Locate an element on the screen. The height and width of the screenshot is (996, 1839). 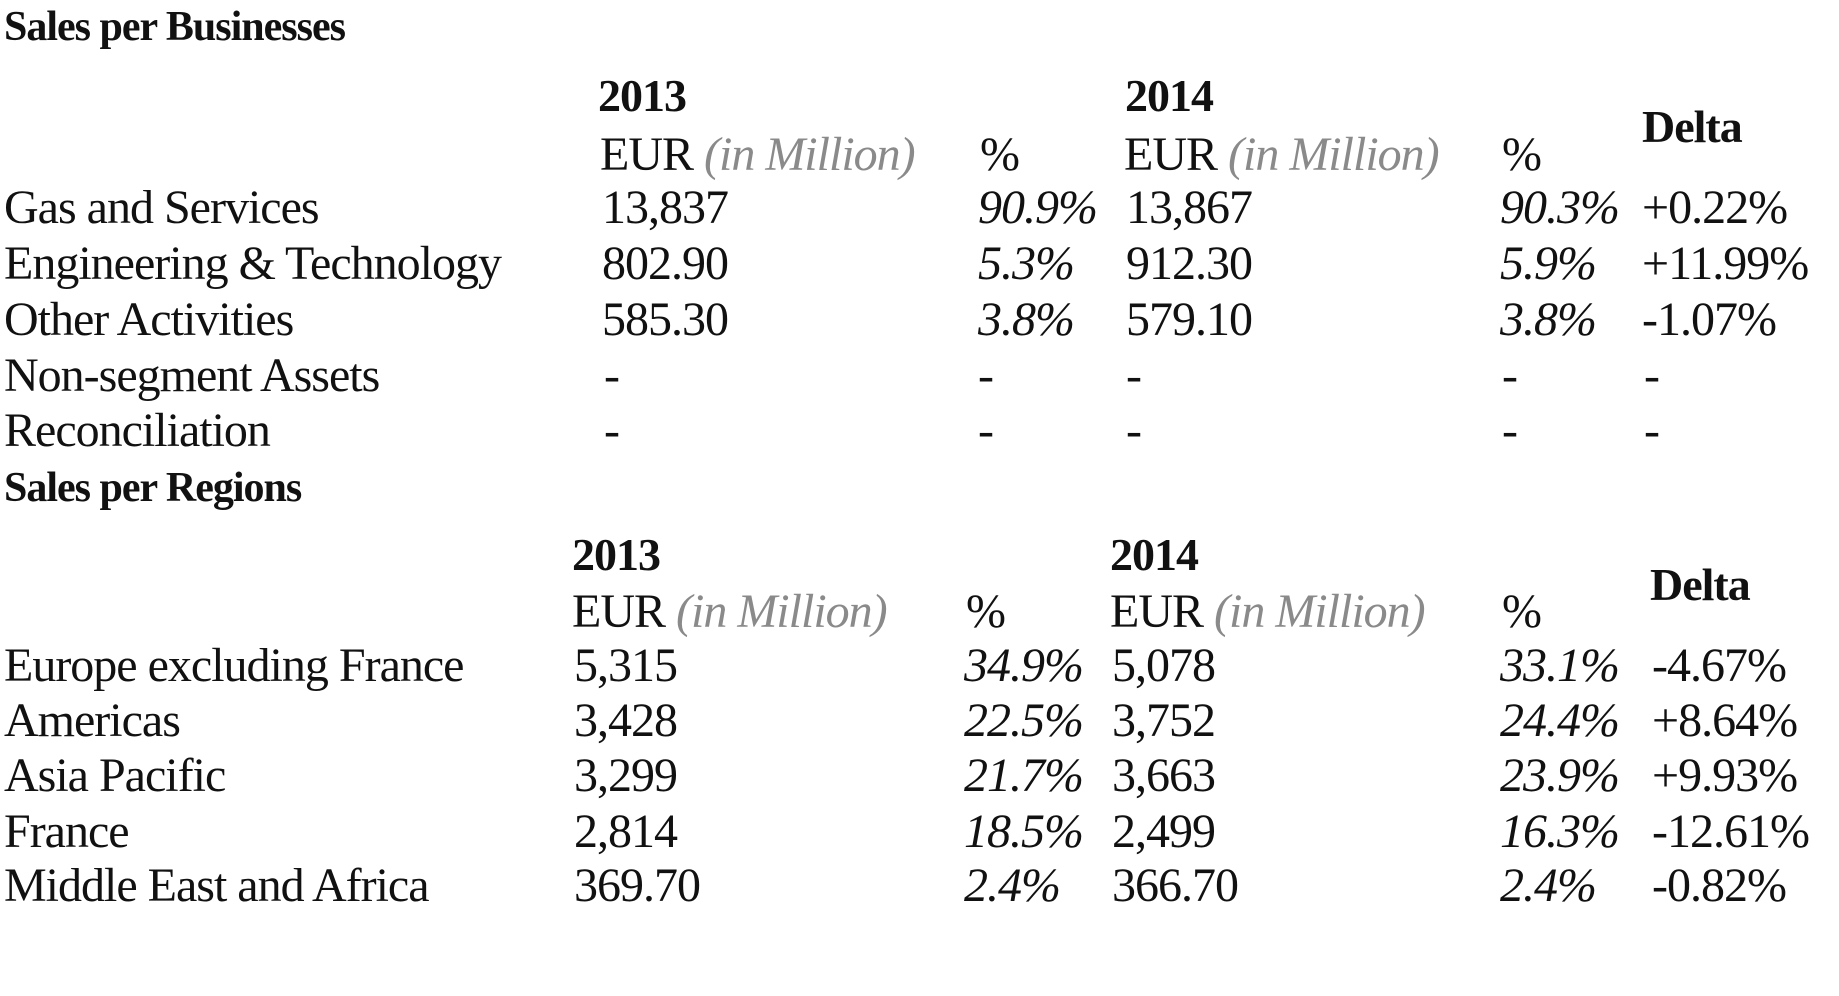
percent-2013: 2.4% is located at coordinates (1012, 885).